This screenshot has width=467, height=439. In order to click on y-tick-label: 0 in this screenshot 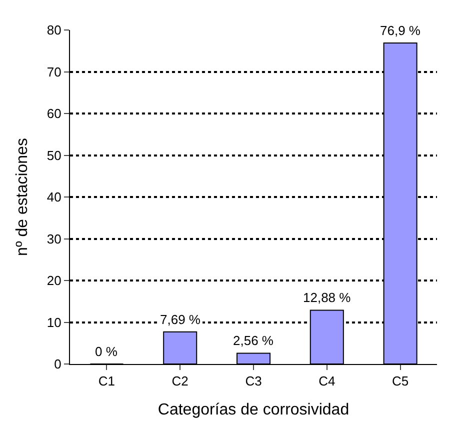, I will do `click(58, 364)`.